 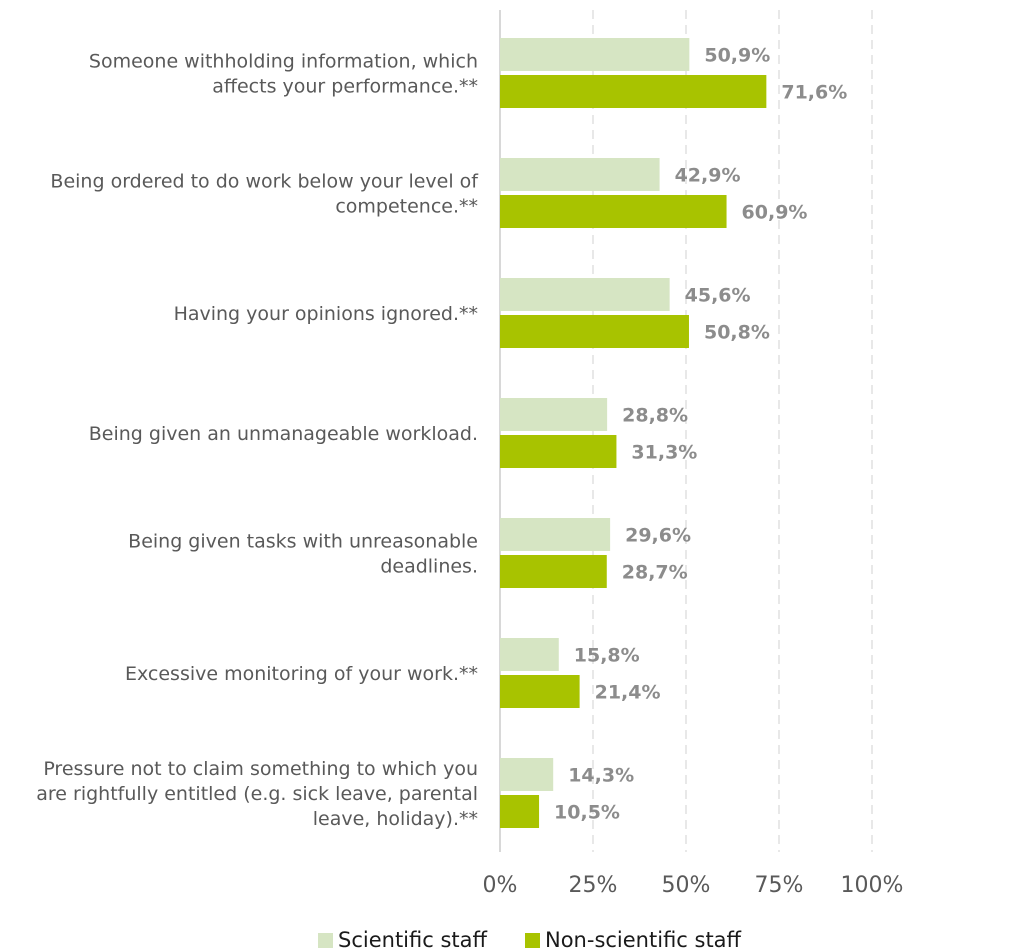 What do you see at coordinates (413, 938) in the screenshot?
I see `legend-label: Scientific staff` at bounding box center [413, 938].